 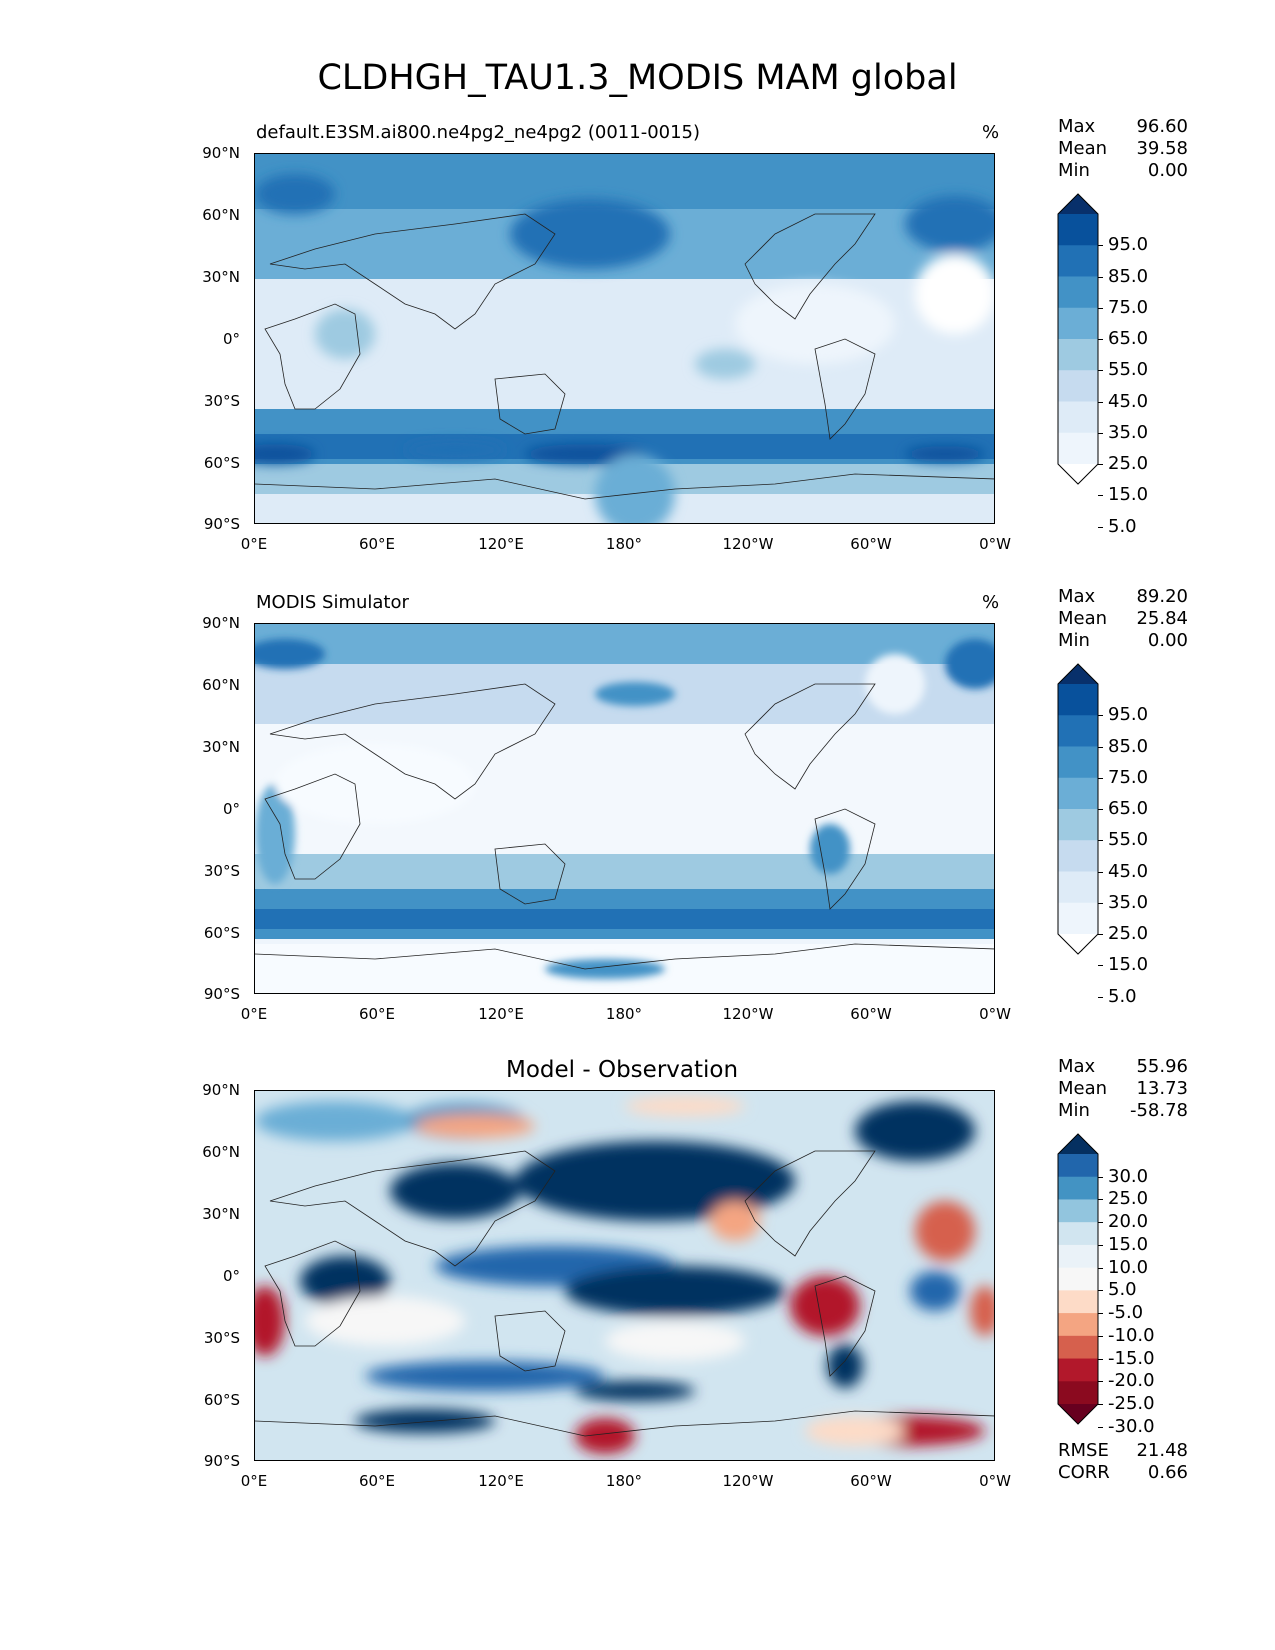 I want to click on lat-label: 90°S, so click(x=221, y=524).